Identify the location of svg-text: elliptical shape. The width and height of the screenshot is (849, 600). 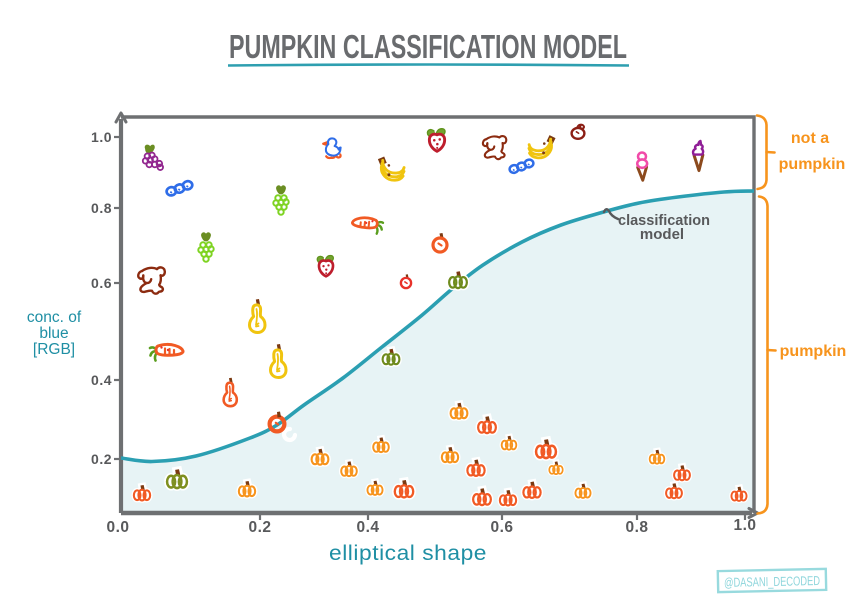
(408, 553).